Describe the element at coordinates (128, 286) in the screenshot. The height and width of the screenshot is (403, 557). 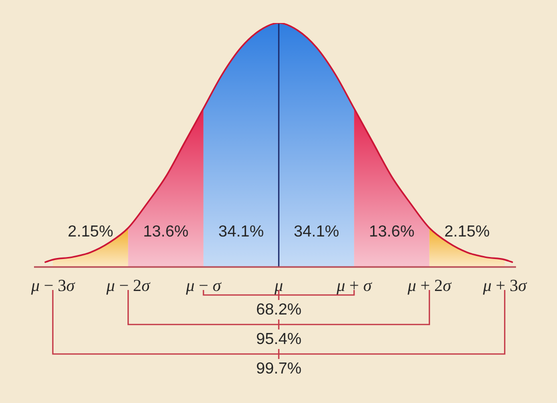
I see `x-tick-label: μ − 2σ` at that location.